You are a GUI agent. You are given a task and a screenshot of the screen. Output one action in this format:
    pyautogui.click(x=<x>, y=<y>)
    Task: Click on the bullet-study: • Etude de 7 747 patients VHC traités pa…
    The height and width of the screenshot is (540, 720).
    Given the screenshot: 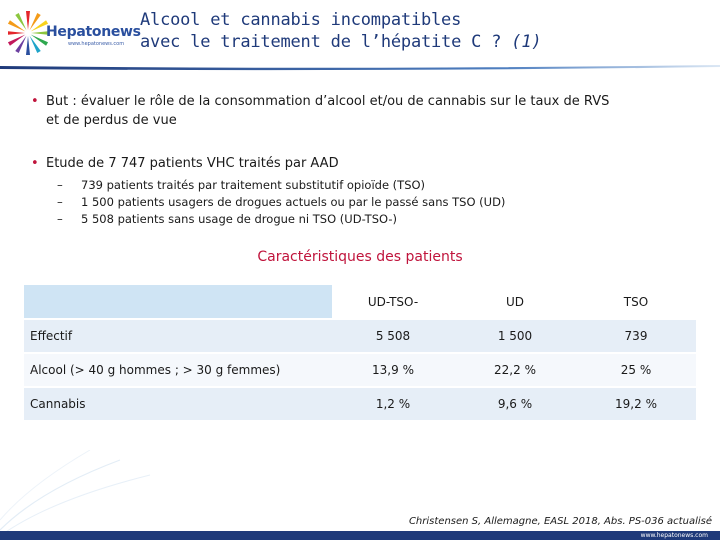 What is the action you would take?
    pyautogui.click(x=185, y=163)
    